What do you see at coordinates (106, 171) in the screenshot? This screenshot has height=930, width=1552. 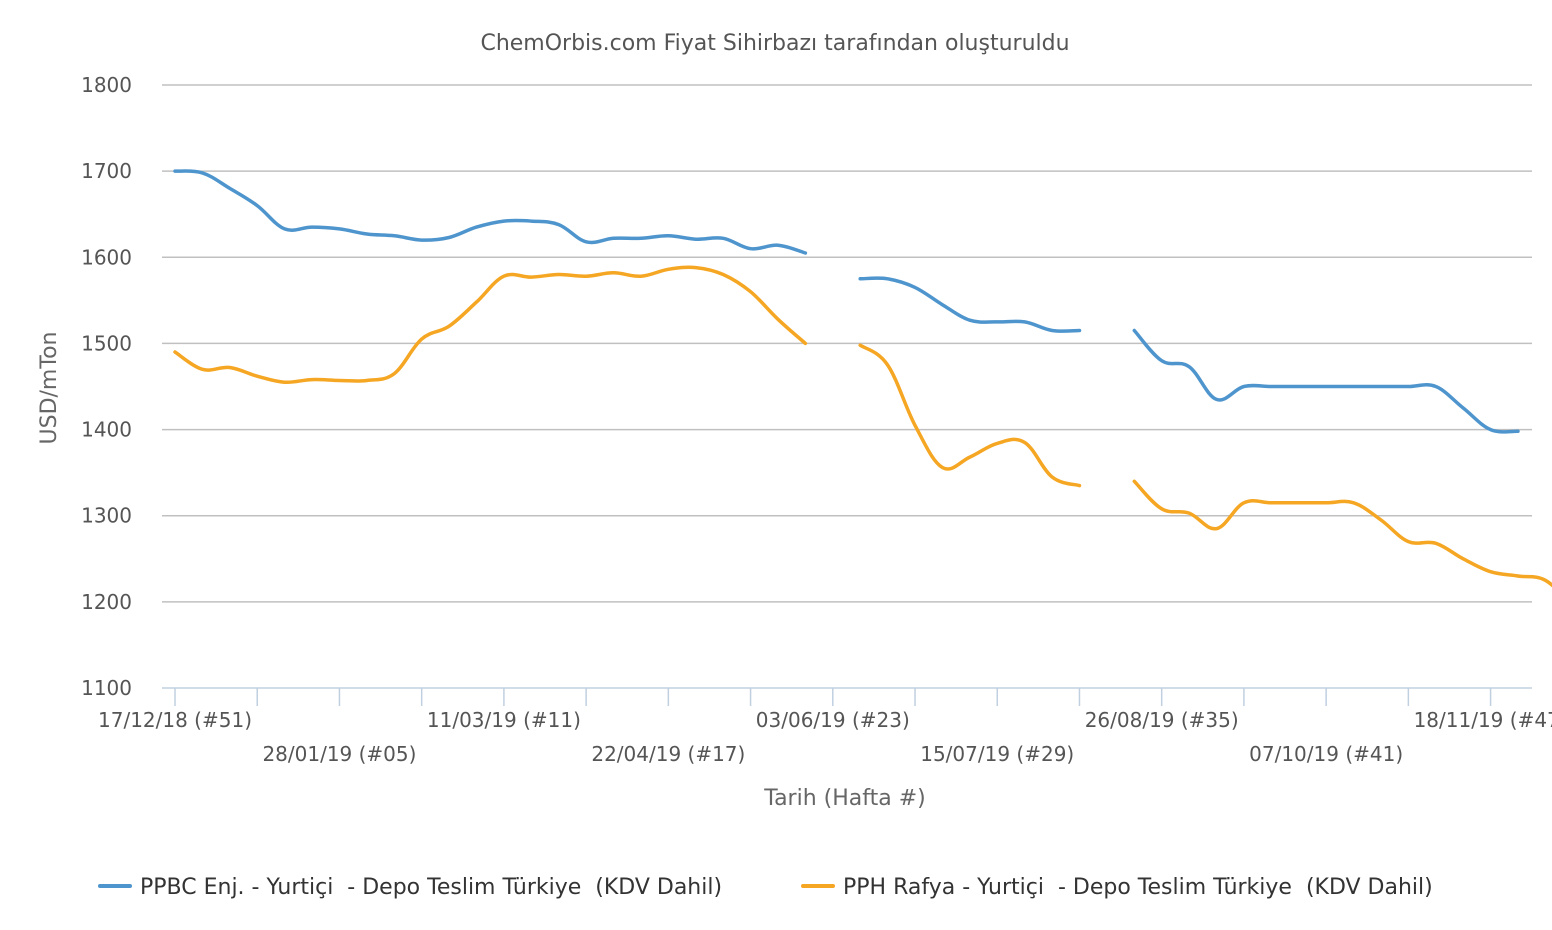 I see `y-tick-label: 1700` at bounding box center [106, 171].